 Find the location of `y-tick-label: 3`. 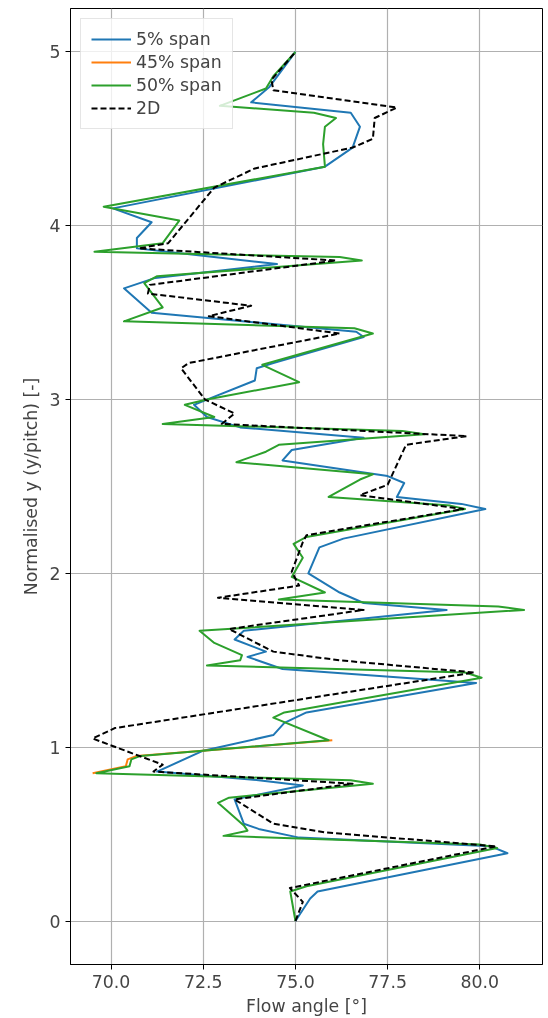

y-tick-label: 3 is located at coordinates (55, 400).